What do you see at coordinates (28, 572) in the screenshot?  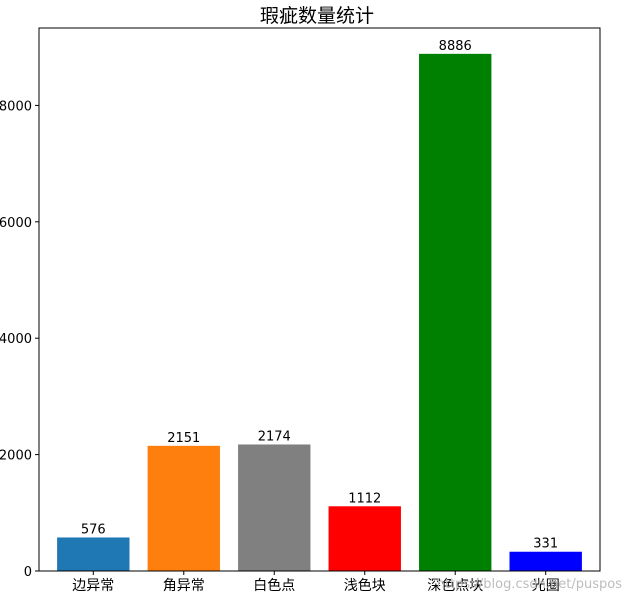 I see `y-tick-label-0: 0` at bounding box center [28, 572].